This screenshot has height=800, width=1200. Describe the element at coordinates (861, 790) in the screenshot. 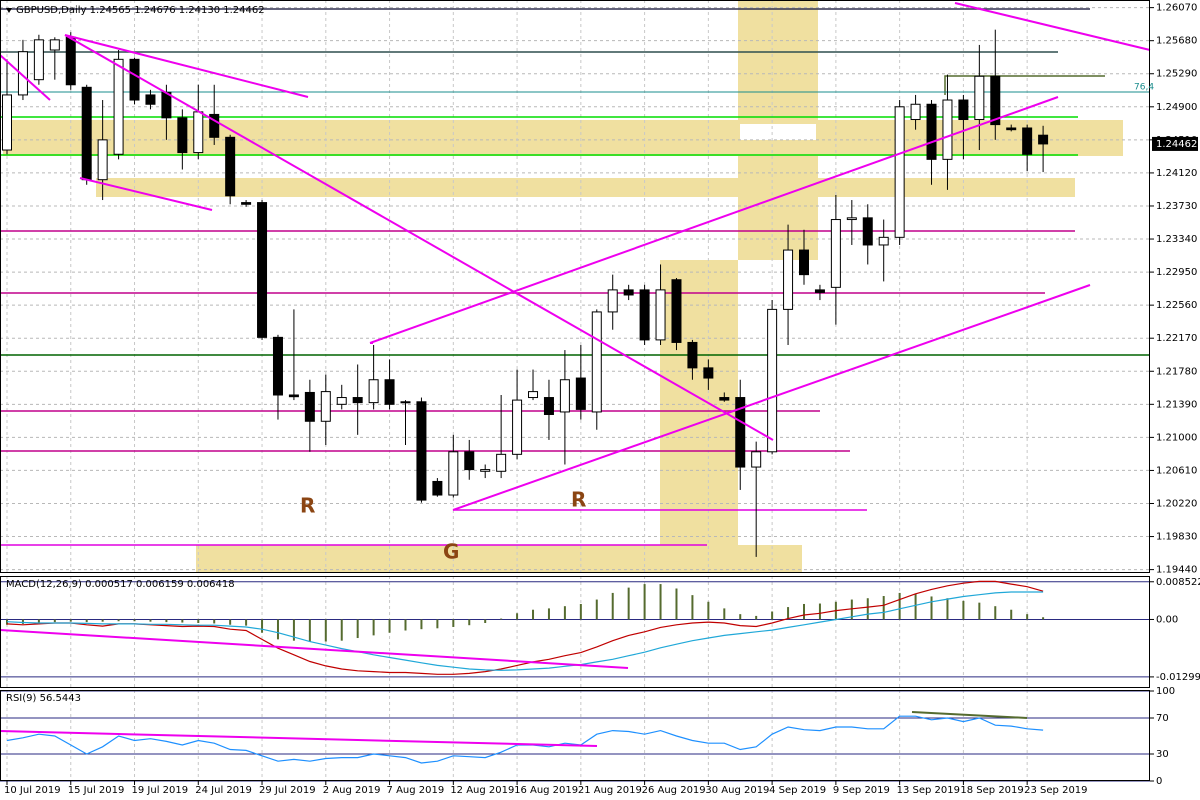

I see `x-tick-label: 9 Sep 2019` at that location.